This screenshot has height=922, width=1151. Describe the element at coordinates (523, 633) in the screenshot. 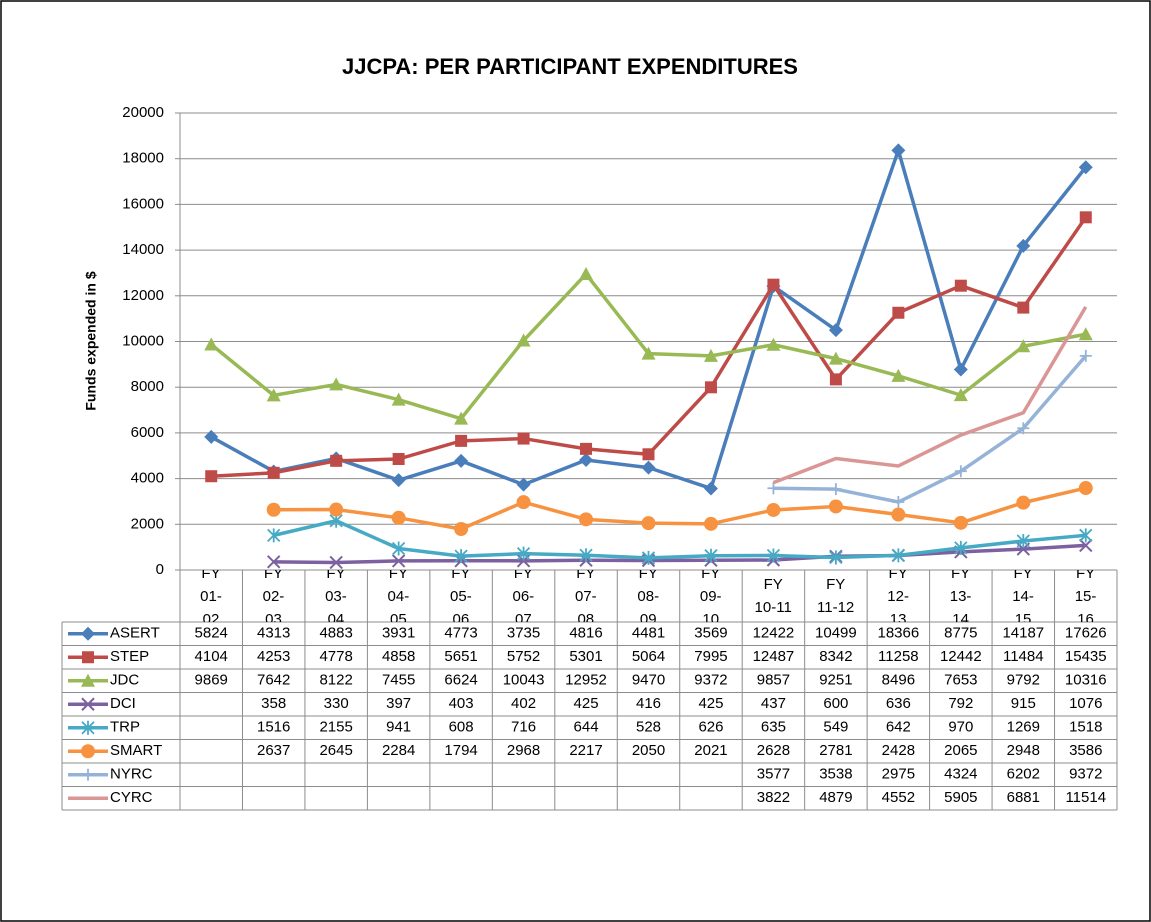

I see `table-value: 3735` at that location.